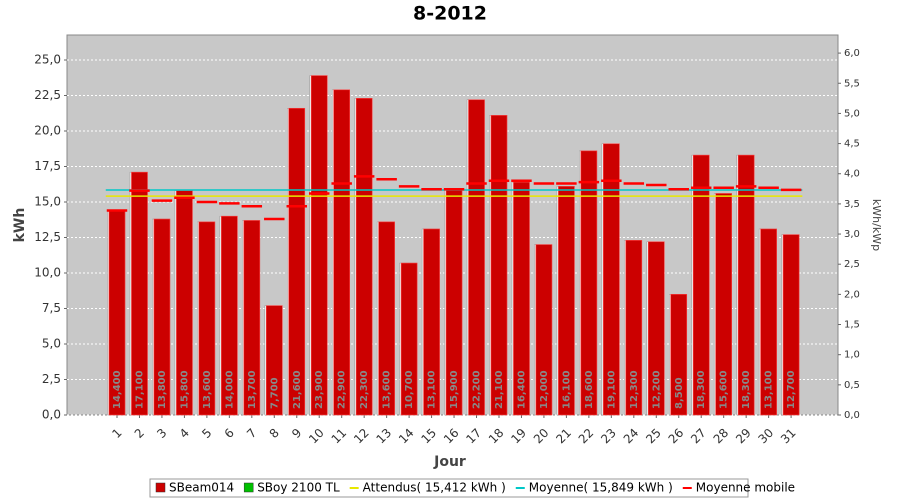  I want to click on x-tick-label: 29, so click(743, 436).